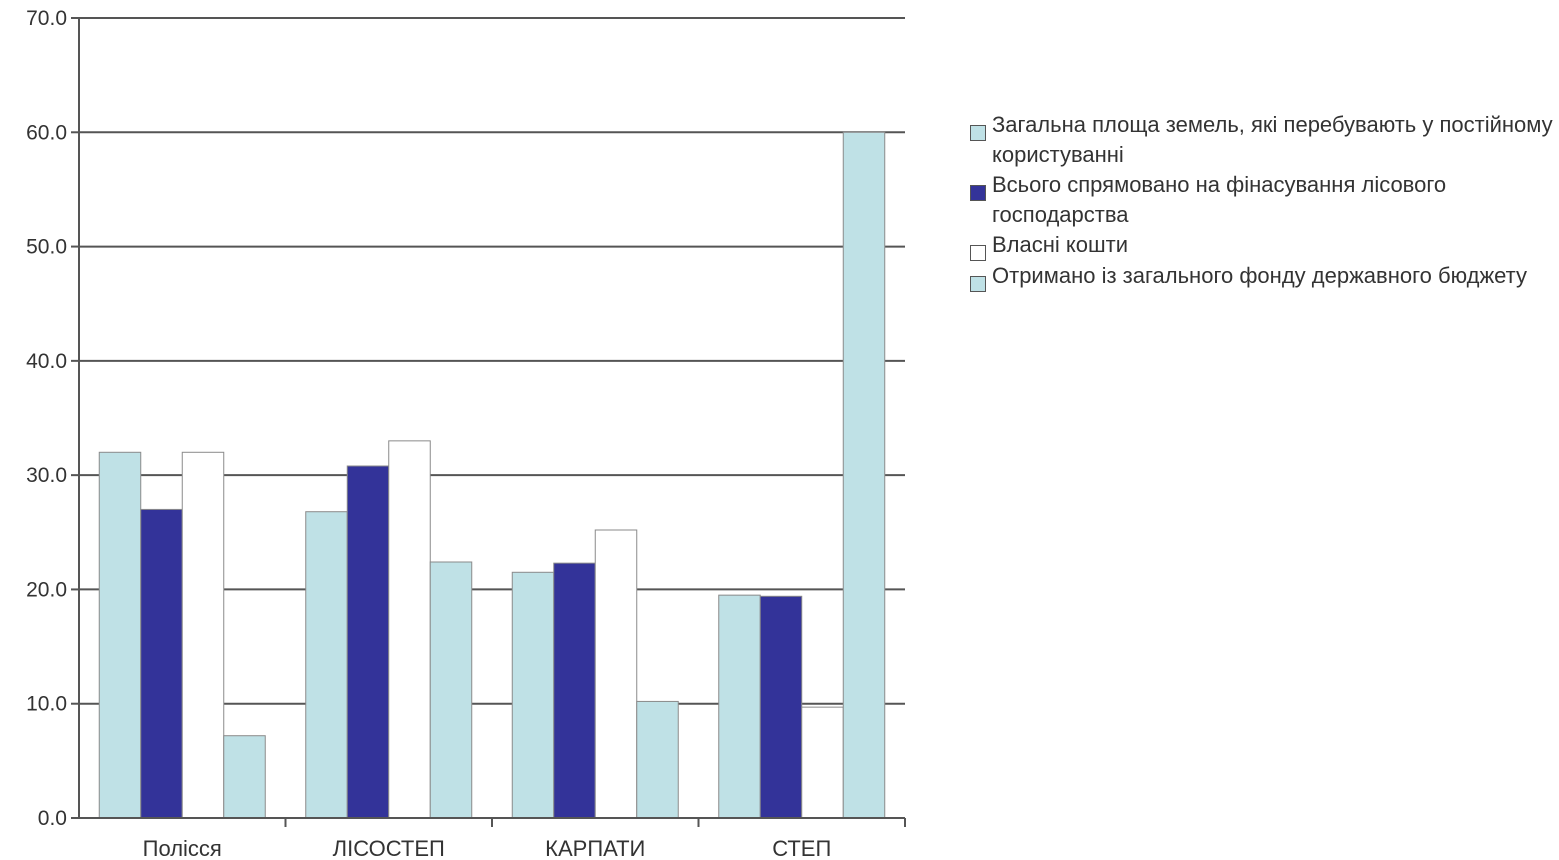 This screenshot has width=1559, height=860. What do you see at coordinates (203, 635) in the screenshot?
I see `bar-Полісся-series-3` at bounding box center [203, 635].